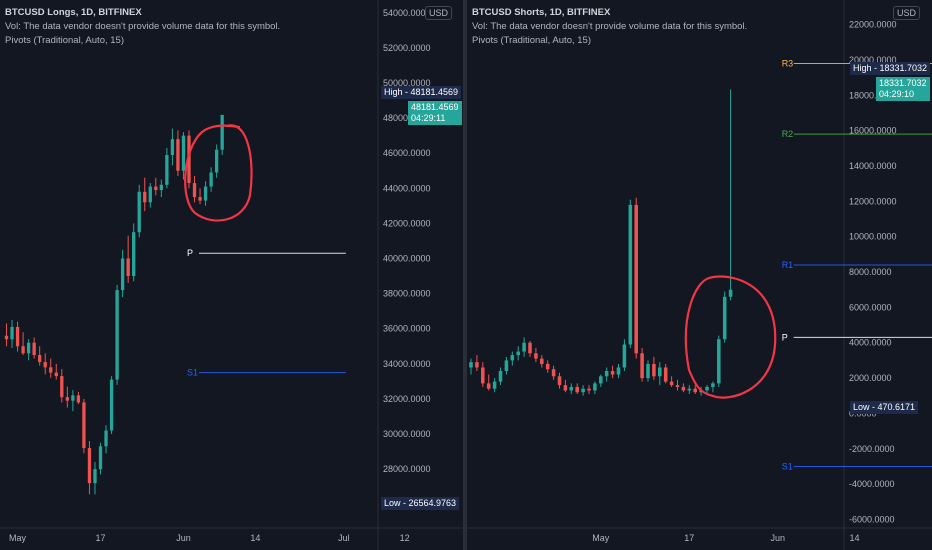 The height and width of the screenshot is (550, 932). Describe the element at coordinates (872, 519) in the screenshot. I see `shorts-y-tick-label: -6000.0000` at that location.